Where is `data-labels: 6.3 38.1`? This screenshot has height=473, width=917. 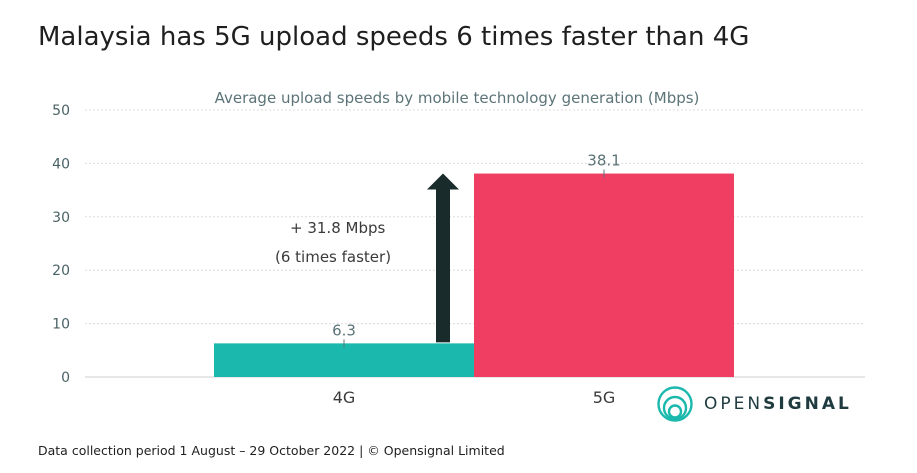 data-labels: 6.3 38.1 is located at coordinates (476, 250).